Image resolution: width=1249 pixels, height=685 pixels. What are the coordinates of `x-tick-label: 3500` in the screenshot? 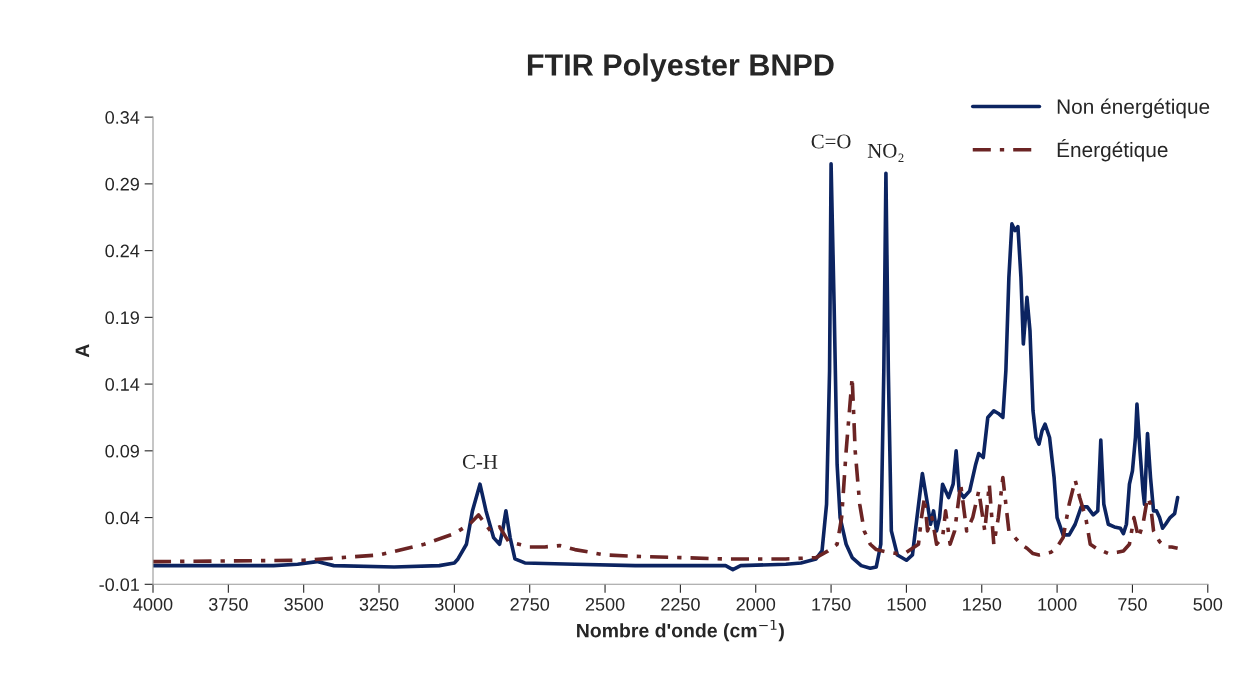 It's located at (304, 604).